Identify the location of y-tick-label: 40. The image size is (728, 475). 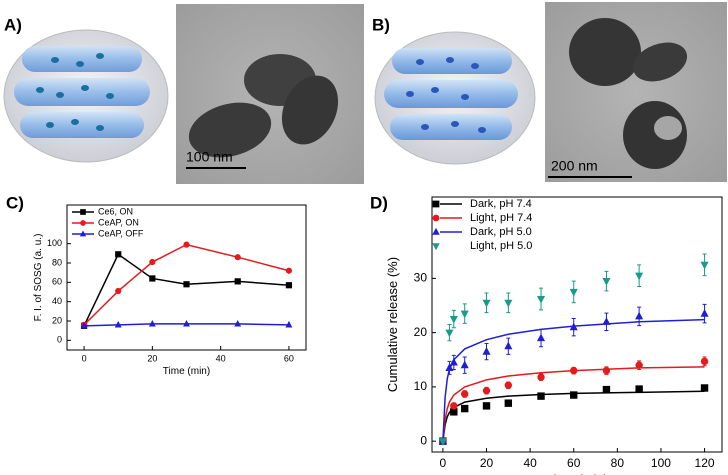
(57, 301).